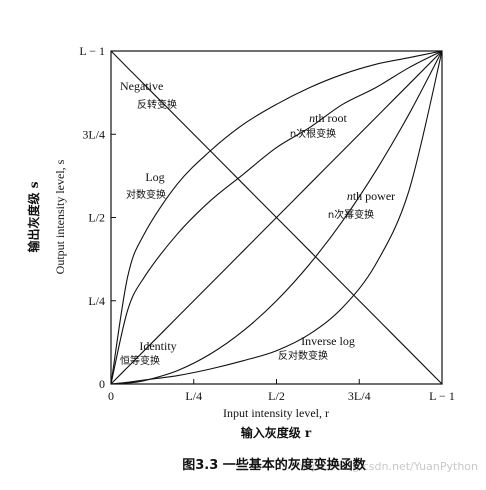 This screenshot has height=490, width=486. What do you see at coordinates (140, 360) in the screenshot?
I see `label-identity-cn: 恒等变换` at bounding box center [140, 360].